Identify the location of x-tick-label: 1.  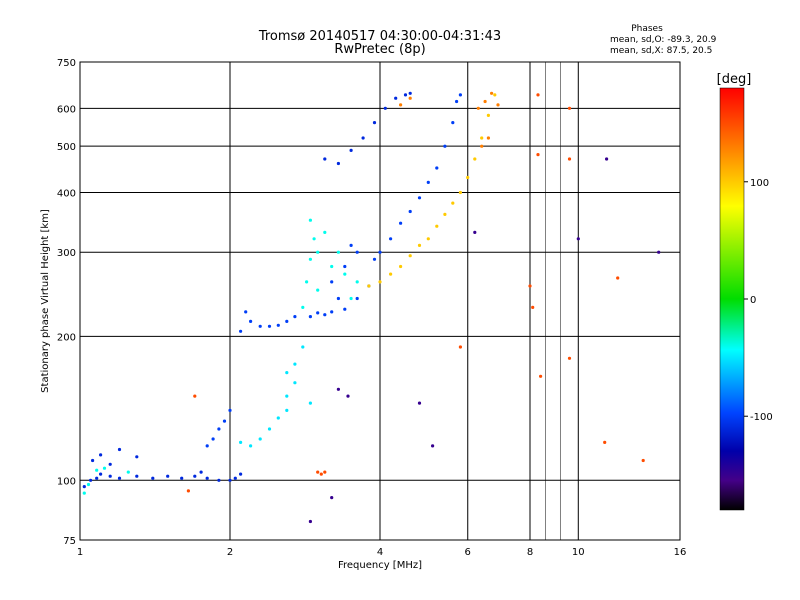
(80, 552).